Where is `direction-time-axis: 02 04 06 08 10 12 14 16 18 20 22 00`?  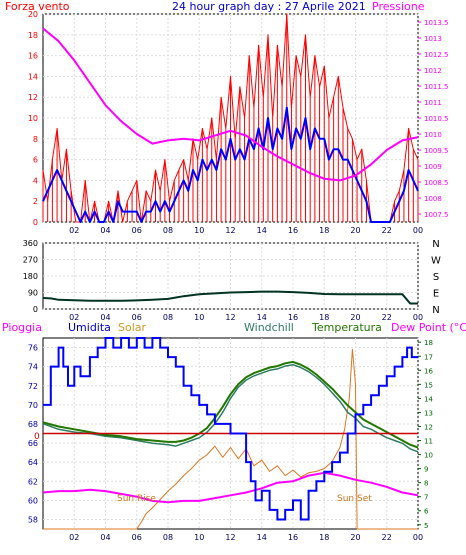 direction-time-axis: 02 04 06 08 10 12 14 16 18 20 22 00 is located at coordinates (246, 317).